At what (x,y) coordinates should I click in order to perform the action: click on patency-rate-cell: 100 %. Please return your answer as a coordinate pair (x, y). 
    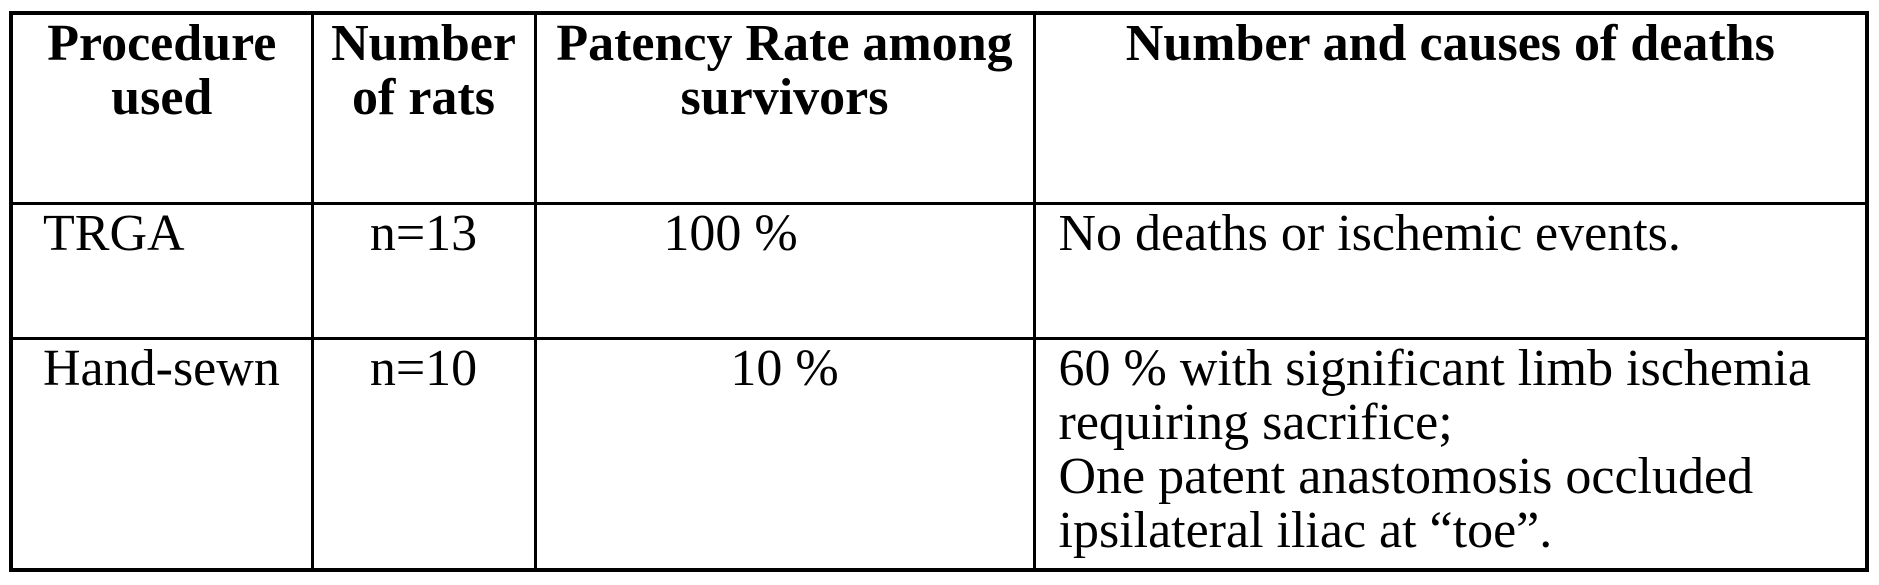
    Looking at the image, I should click on (784, 270).